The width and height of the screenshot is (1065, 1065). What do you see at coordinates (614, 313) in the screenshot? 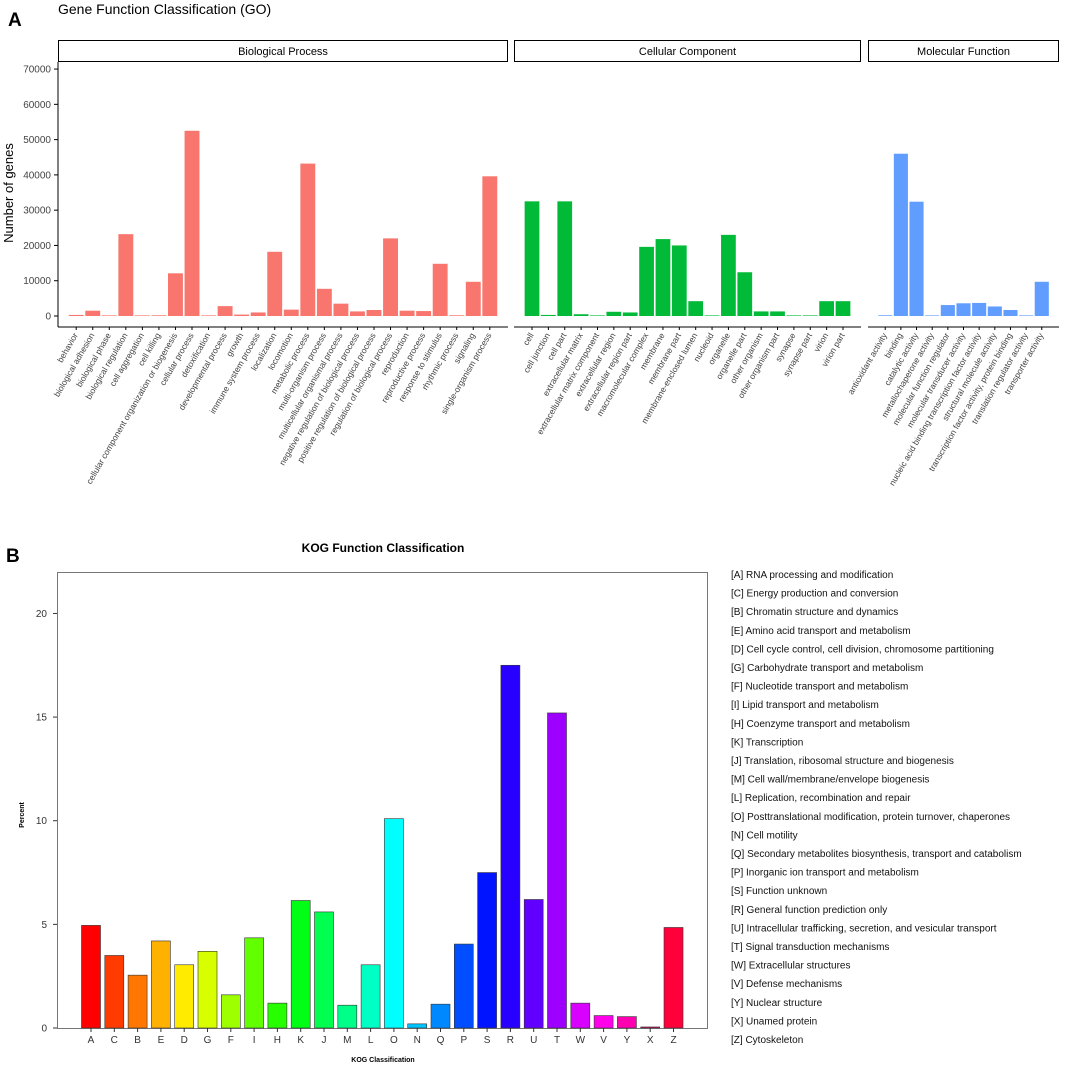
I see `go-bar-extracellular-region` at bounding box center [614, 313].